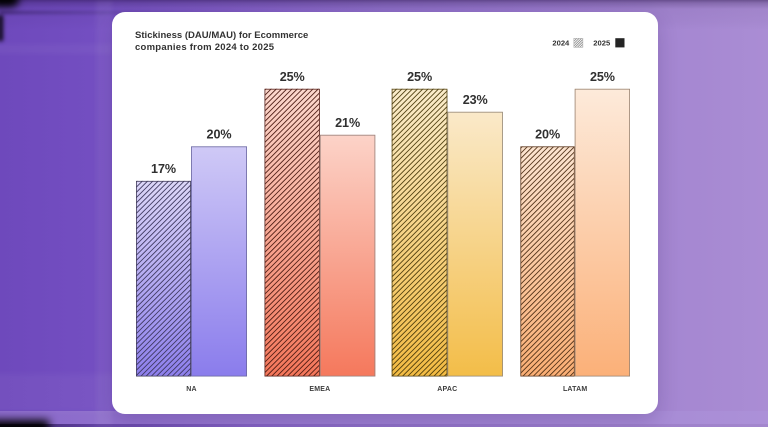 Image resolution: width=768 pixels, height=427 pixels. I want to click on svg-text: 23%, so click(474, 100).